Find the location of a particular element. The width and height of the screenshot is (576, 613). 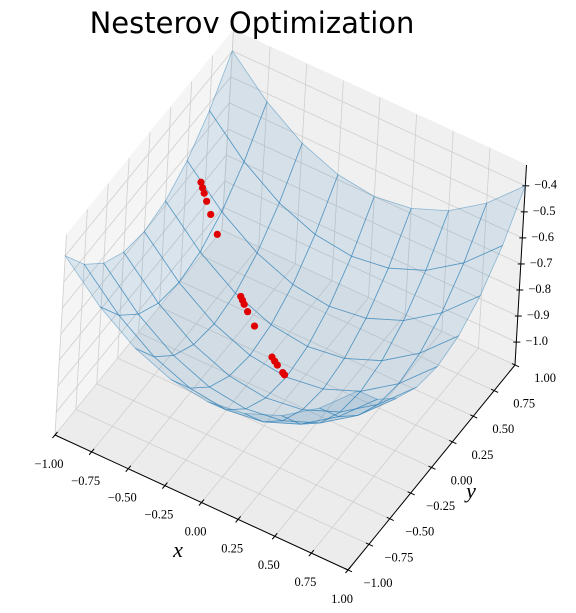

z-tick-label: −0.5 is located at coordinates (544, 211).